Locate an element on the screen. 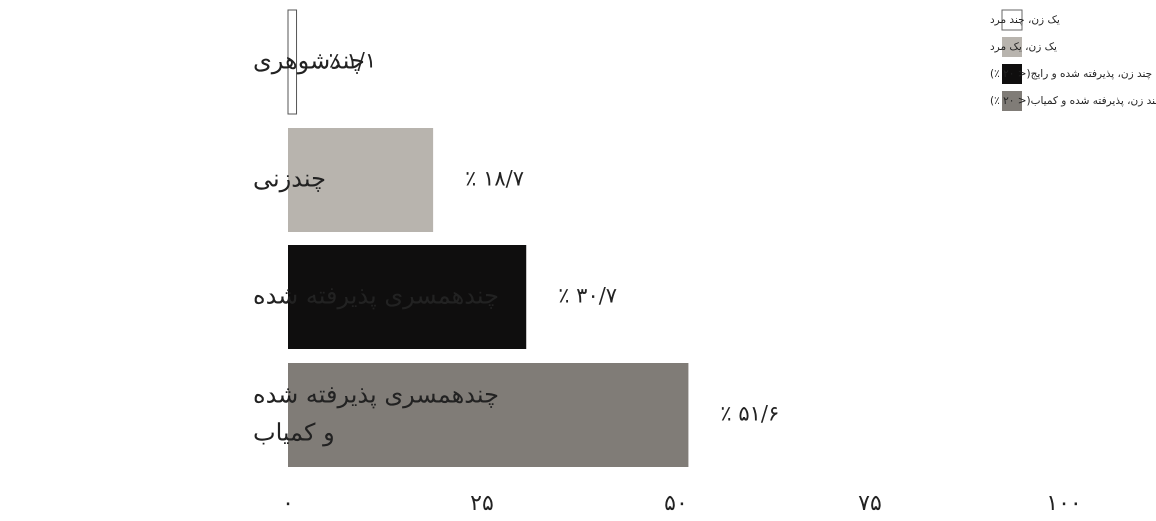 This screenshot has width=1156, height=521. x-tick-label-0: ۰ is located at coordinates (288, 503).